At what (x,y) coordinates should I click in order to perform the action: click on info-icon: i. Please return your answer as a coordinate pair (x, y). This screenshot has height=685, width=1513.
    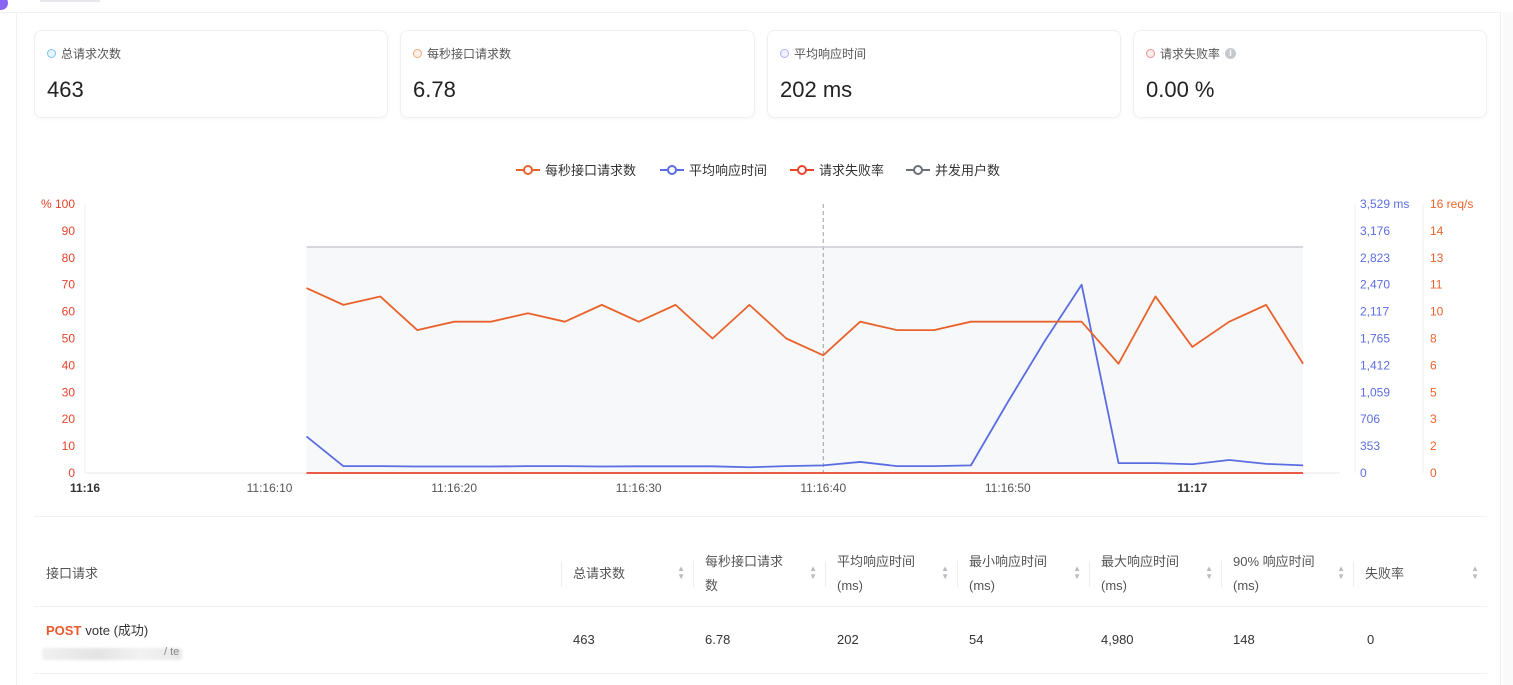
    Looking at the image, I should click on (1231, 53).